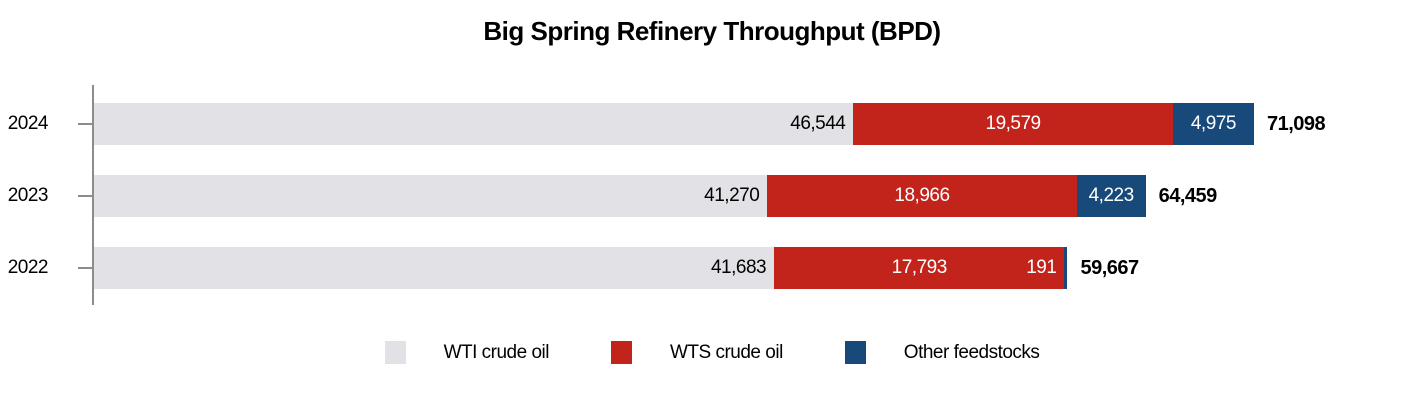 The image size is (1424, 400). I want to click on bar-total-label: 59,667, so click(1109, 267).